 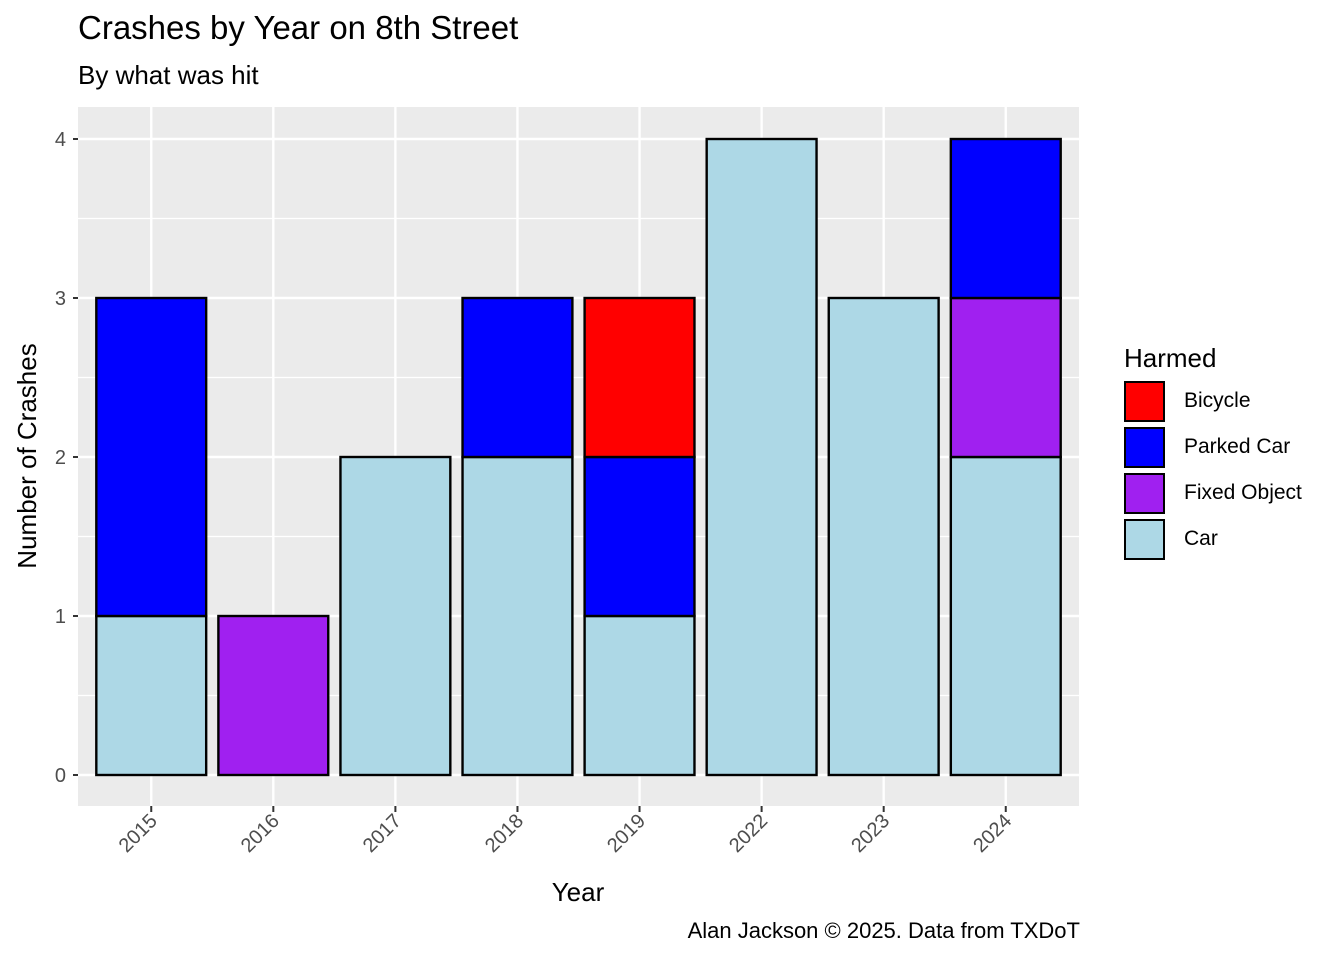 What do you see at coordinates (1217, 400) in the screenshot?
I see `legend-label-bicycle: Bicycle` at bounding box center [1217, 400].